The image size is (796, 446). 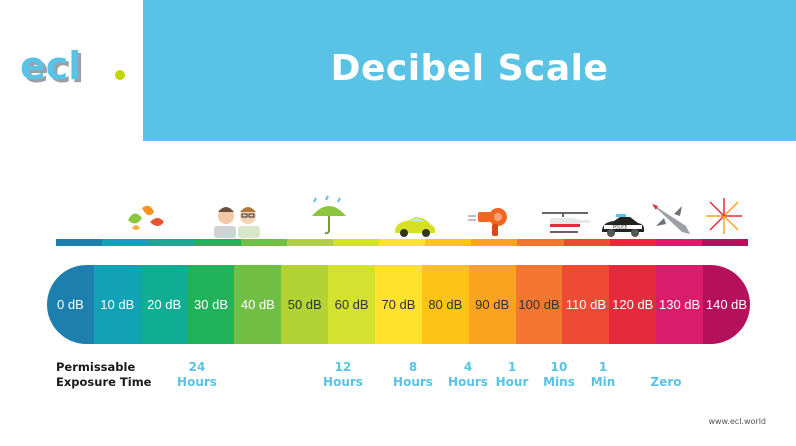 What do you see at coordinates (603, 382) in the screenshot?
I see `exposure-label-line2: Min` at bounding box center [603, 382].